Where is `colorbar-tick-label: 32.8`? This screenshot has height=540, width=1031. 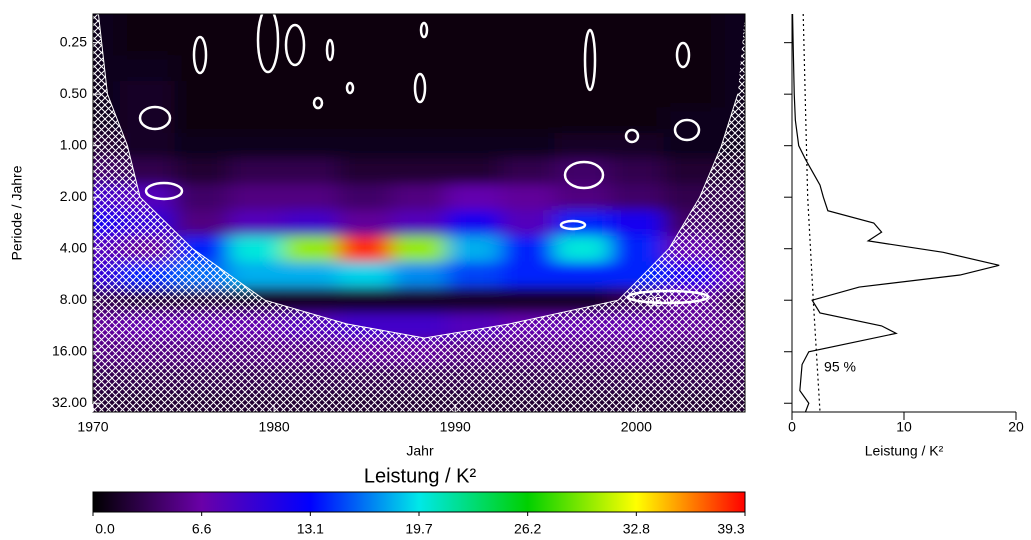 colorbar-tick-label: 32.8 is located at coordinates (636, 529).